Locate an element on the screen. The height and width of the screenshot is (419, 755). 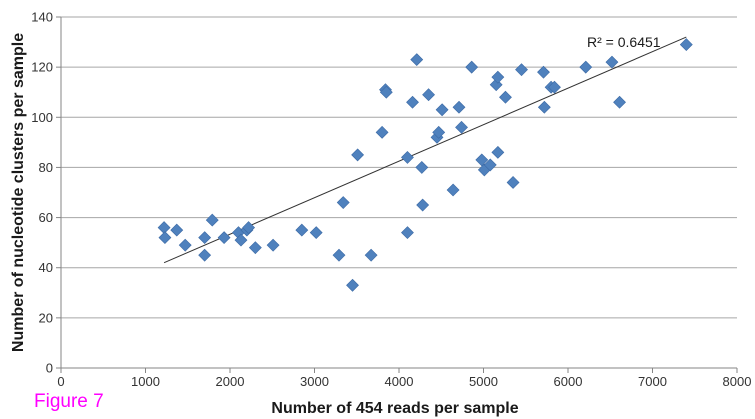
y-axis-ticks: 0 20 40 60 80 100 120 140 is located at coordinates (46, 193).